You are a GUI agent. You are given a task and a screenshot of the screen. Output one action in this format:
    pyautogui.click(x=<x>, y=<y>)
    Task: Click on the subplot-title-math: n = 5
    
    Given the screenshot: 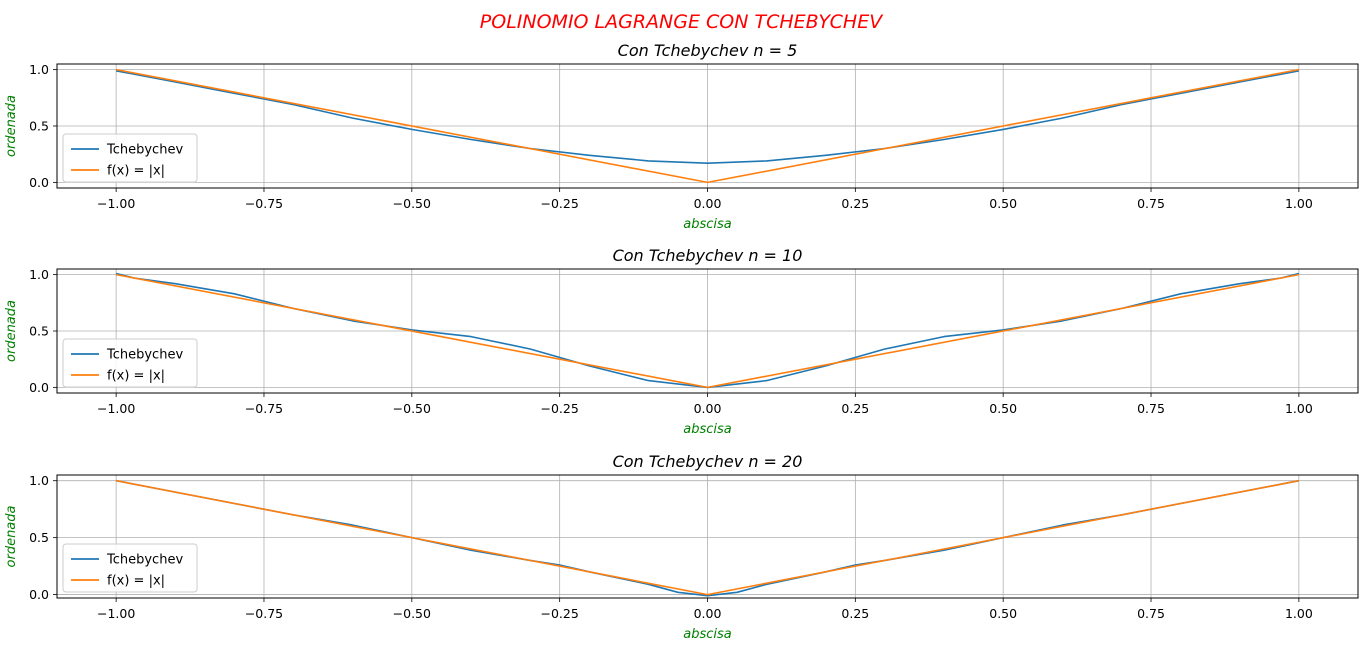 What is the action you would take?
    pyautogui.click(x=775, y=50)
    